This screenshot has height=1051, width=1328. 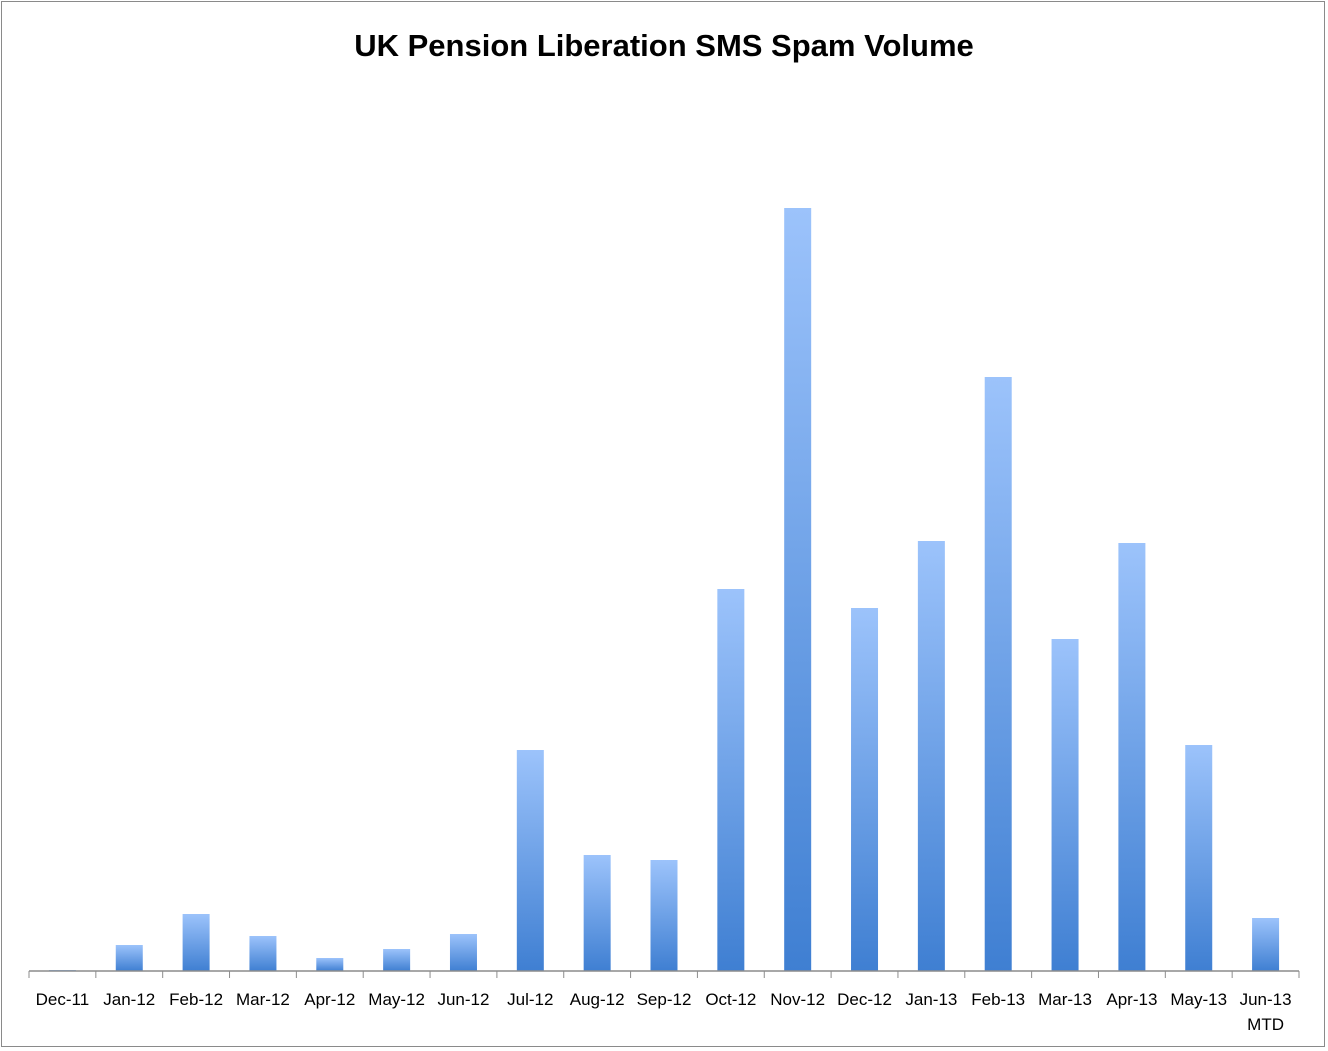 I want to click on x-tick-label: Apr-13, so click(x=1131, y=999).